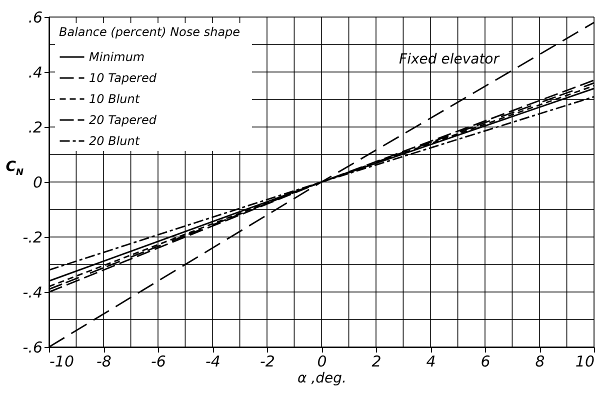  What do you see at coordinates (322, 361) in the screenshot?
I see `x-tick-label: 0` at bounding box center [322, 361].